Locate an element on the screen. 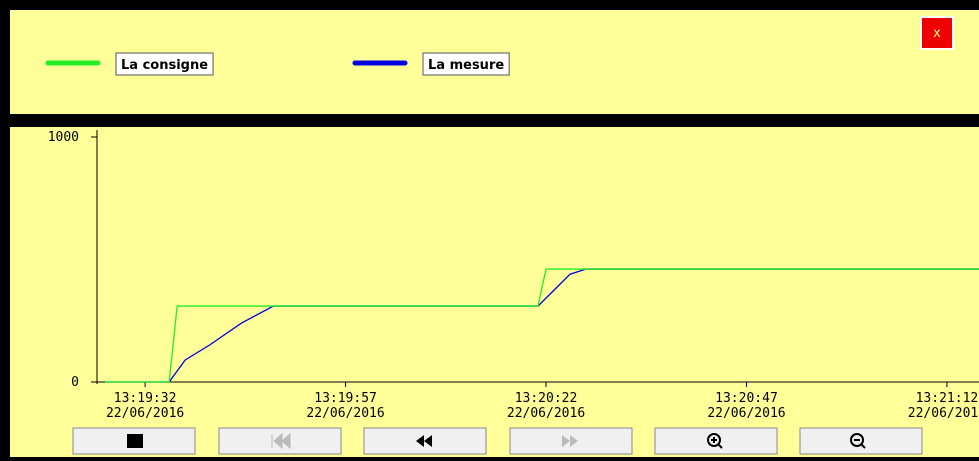 Image resolution: width=979 pixels, height=461 pixels. first-icon is located at coordinates (281, 441).